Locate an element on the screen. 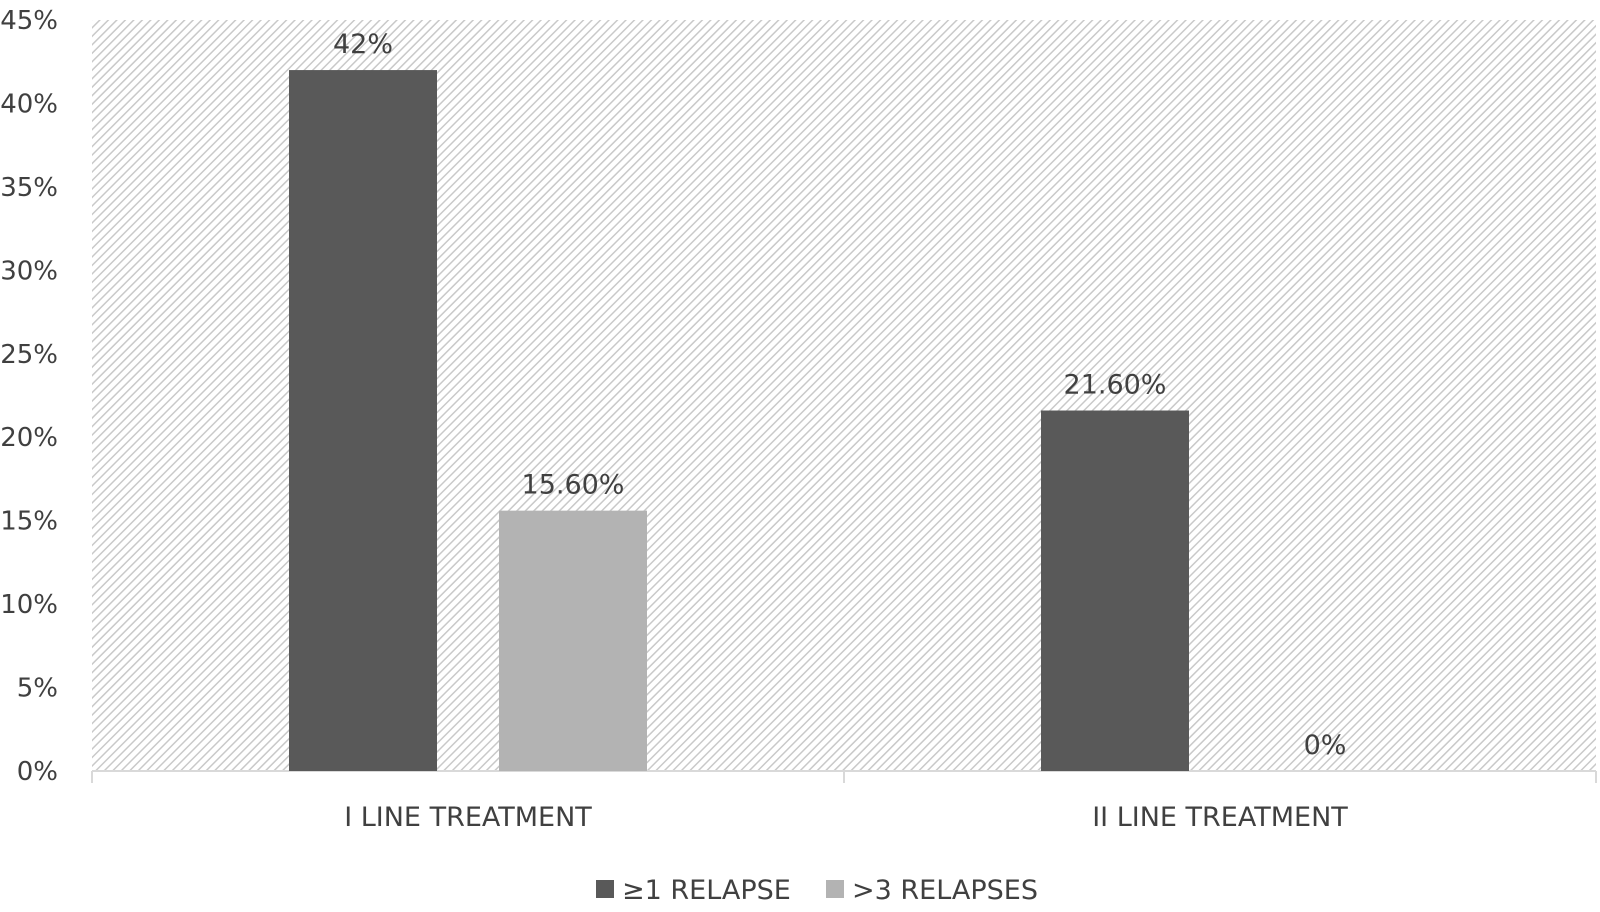 This screenshot has width=1600, height=912. y-tick-label: 45% is located at coordinates (29, 21).